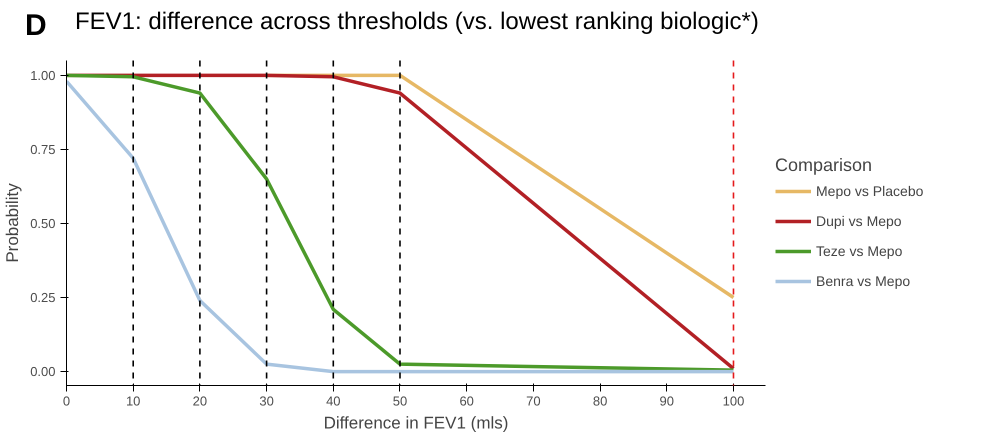 The image size is (994, 433). What do you see at coordinates (333, 401) in the screenshot?
I see `x-tick-label: 40` at bounding box center [333, 401].